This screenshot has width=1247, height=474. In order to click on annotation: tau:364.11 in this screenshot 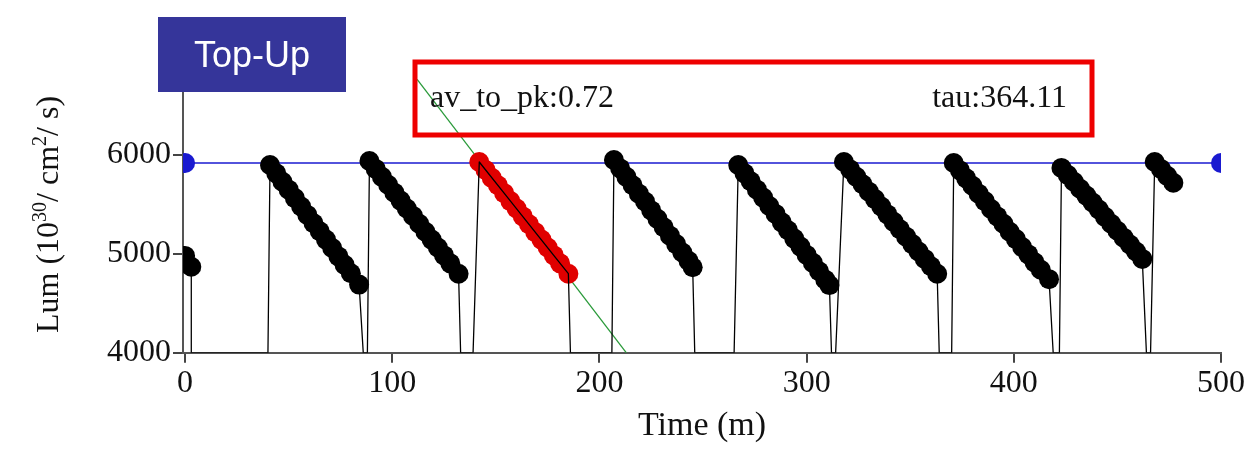, I will do `click(999, 95)`.